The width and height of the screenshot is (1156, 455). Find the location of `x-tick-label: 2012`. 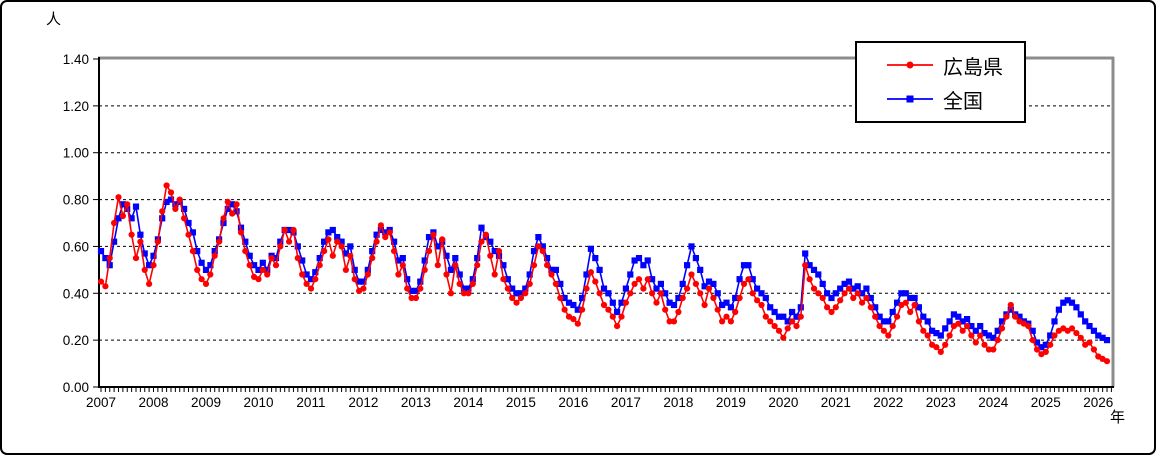

x-tick-label: 2012 is located at coordinates (363, 402).